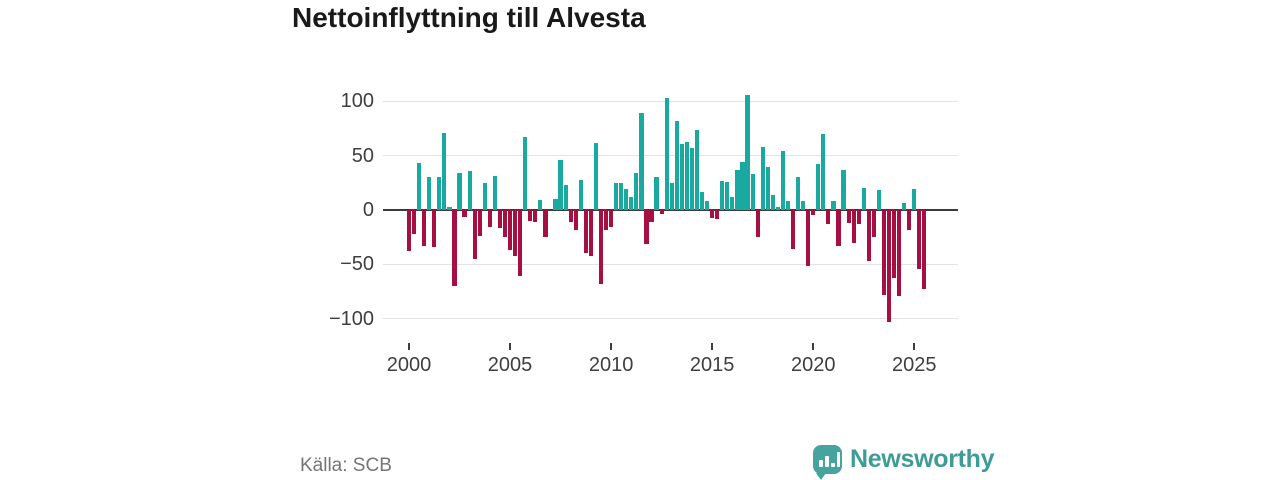 The image size is (1280, 480). Describe the element at coordinates (362, 155) in the screenshot. I see `y-axis-label: 50` at that location.